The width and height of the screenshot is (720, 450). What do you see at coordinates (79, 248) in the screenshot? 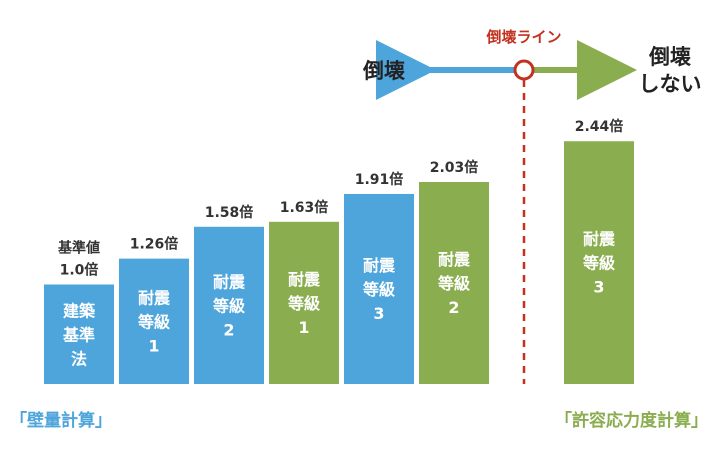
I see `bar-1-value-label-1: 基準値` at bounding box center [79, 248].